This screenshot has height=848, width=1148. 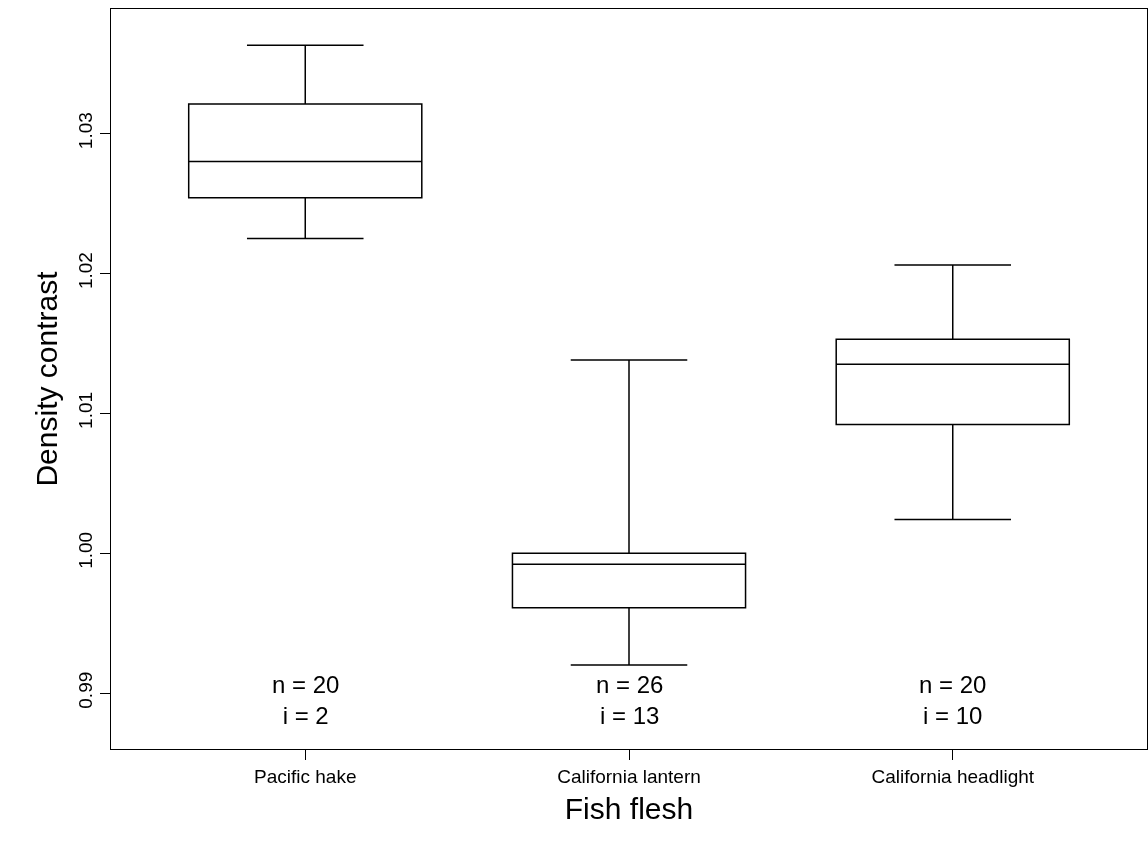 What do you see at coordinates (86, 410) in the screenshot?
I see `y-tick-label: 1.01` at bounding box center [86, 410].